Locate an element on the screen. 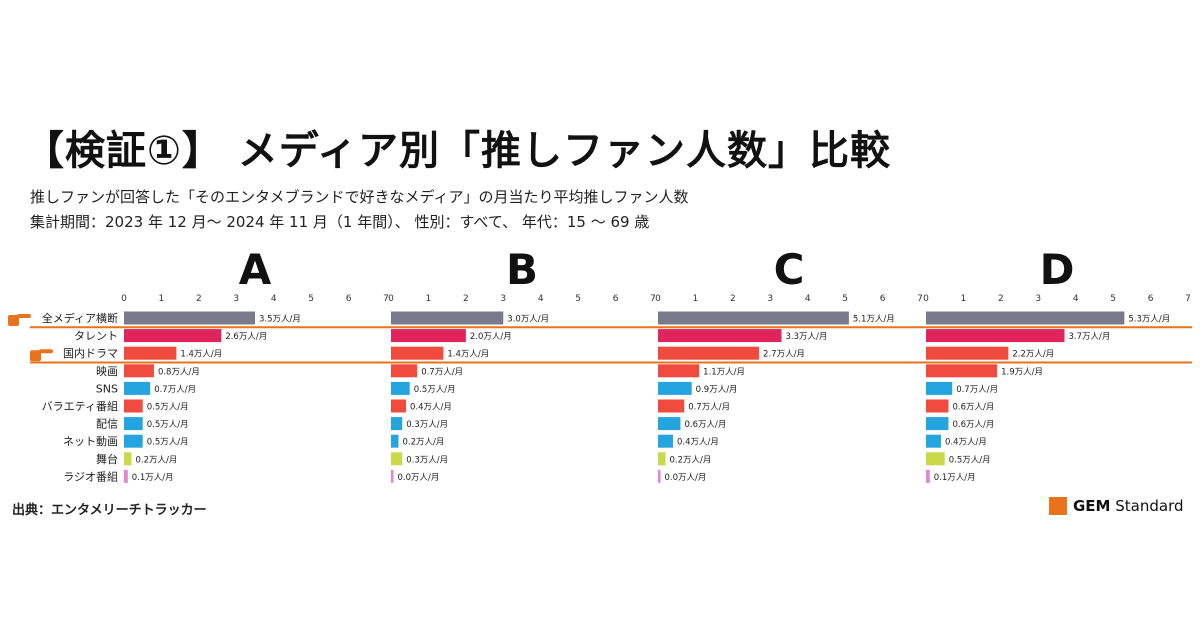  data-label: 0.6万人/月 is located at coordinates (973, 408).